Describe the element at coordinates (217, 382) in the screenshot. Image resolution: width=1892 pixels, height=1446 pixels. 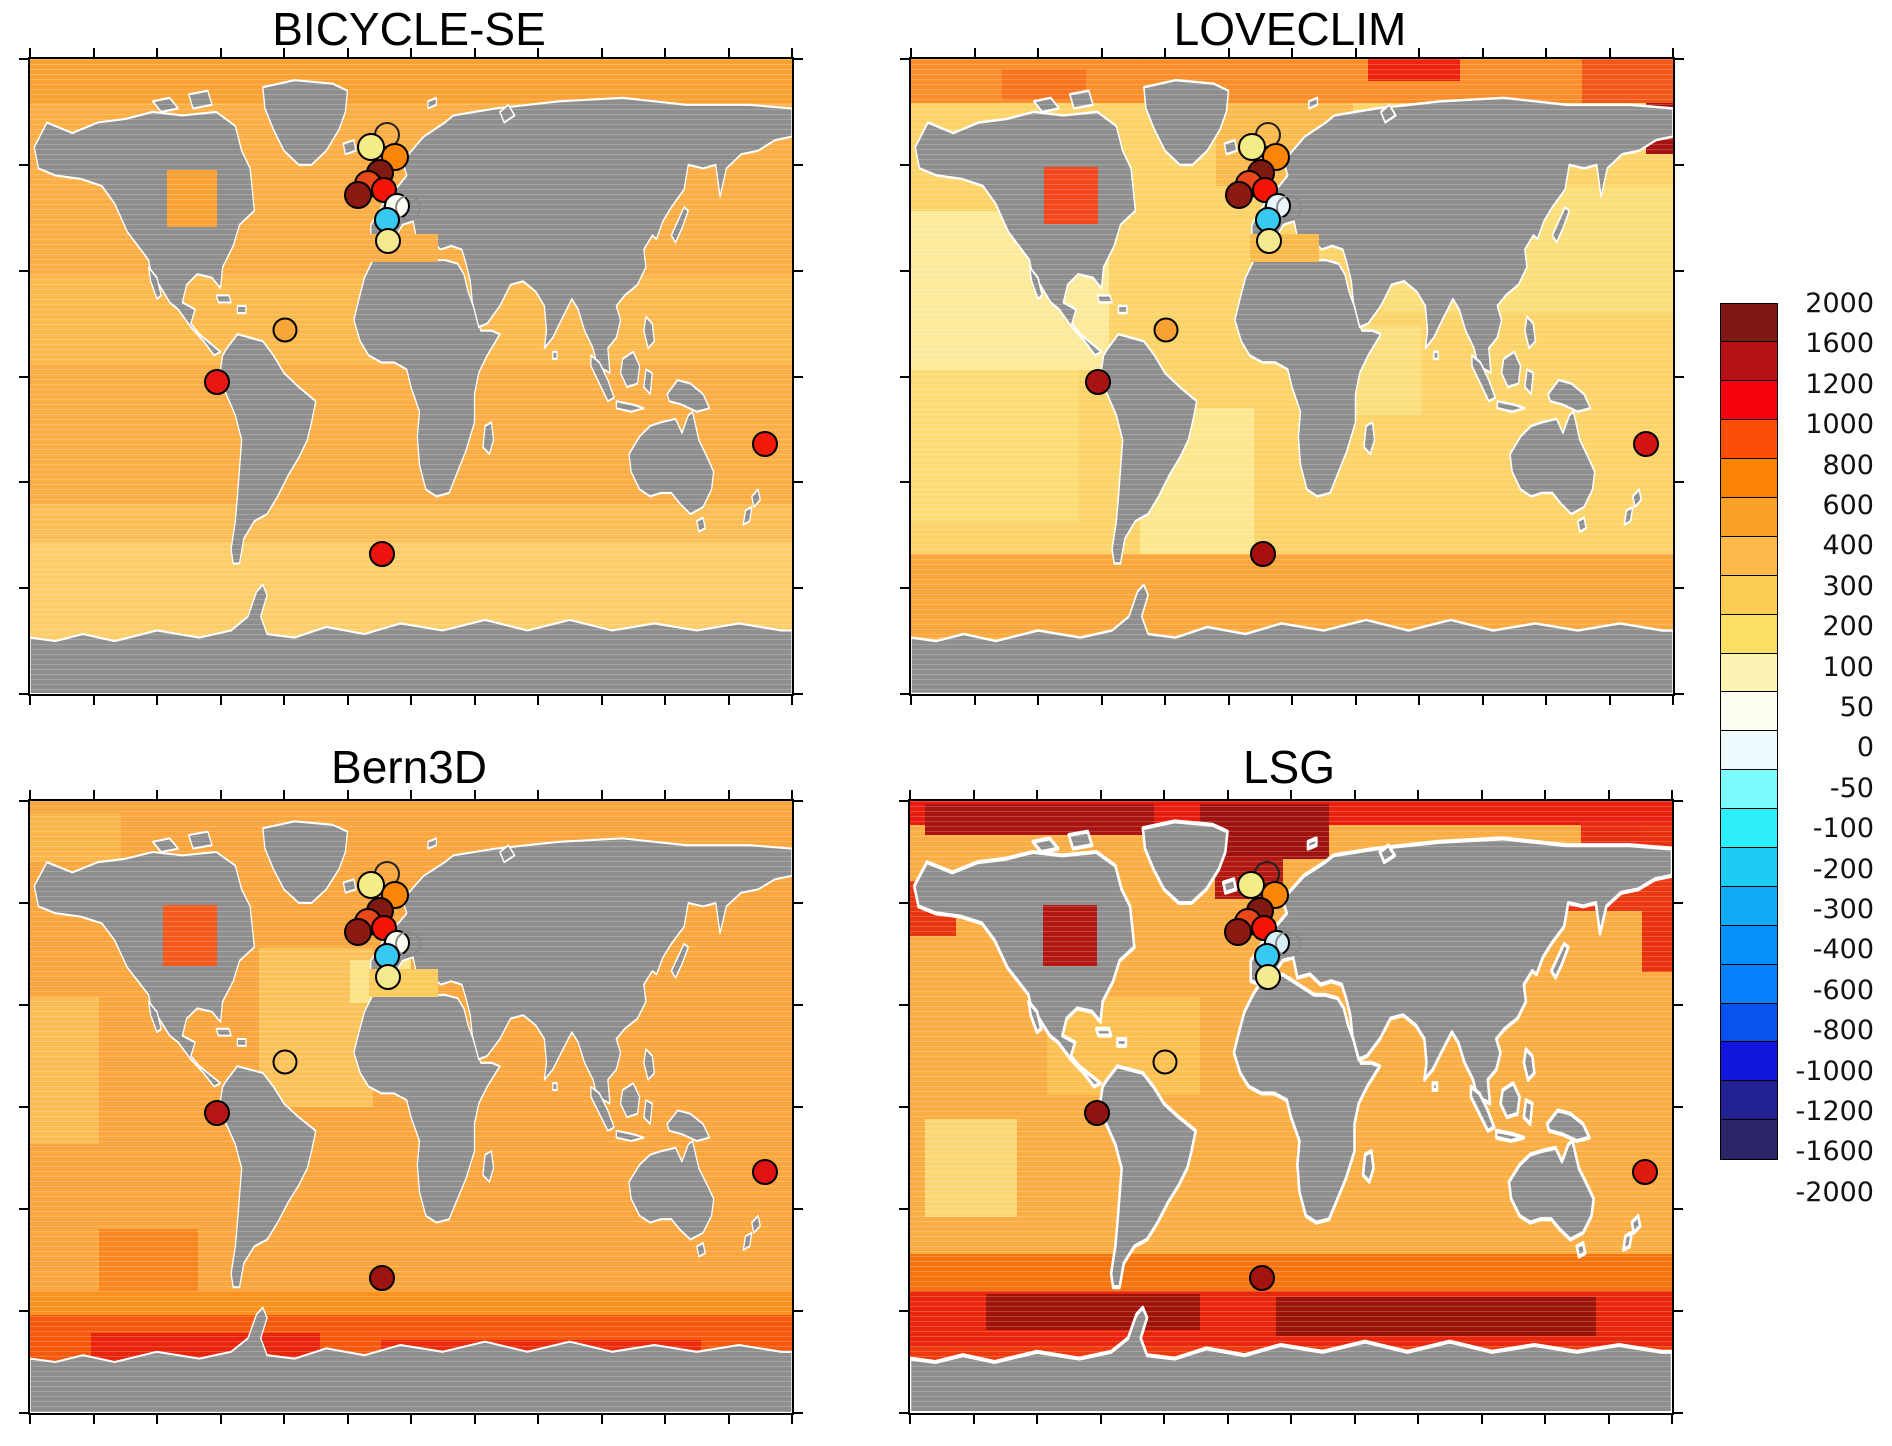
I see `site-marker-epacific` at that location.